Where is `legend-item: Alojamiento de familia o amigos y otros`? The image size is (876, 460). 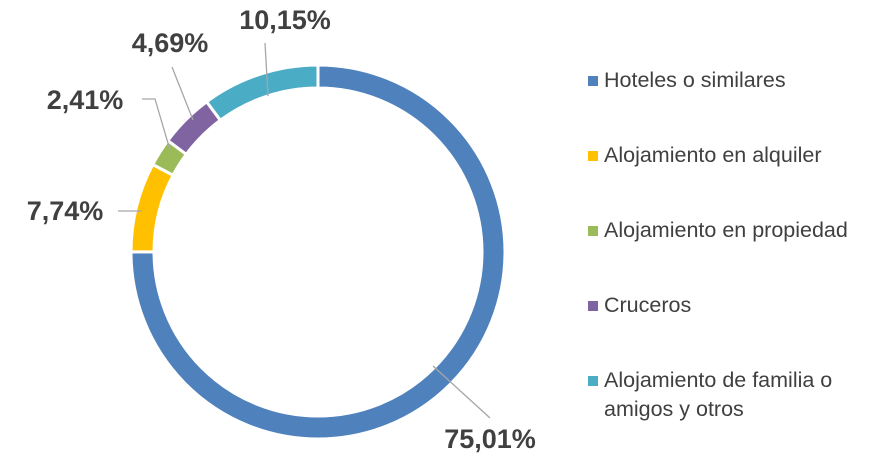 legend-item: Alojamiento de familia o amigos y otros is located at coordinates (719, 395).